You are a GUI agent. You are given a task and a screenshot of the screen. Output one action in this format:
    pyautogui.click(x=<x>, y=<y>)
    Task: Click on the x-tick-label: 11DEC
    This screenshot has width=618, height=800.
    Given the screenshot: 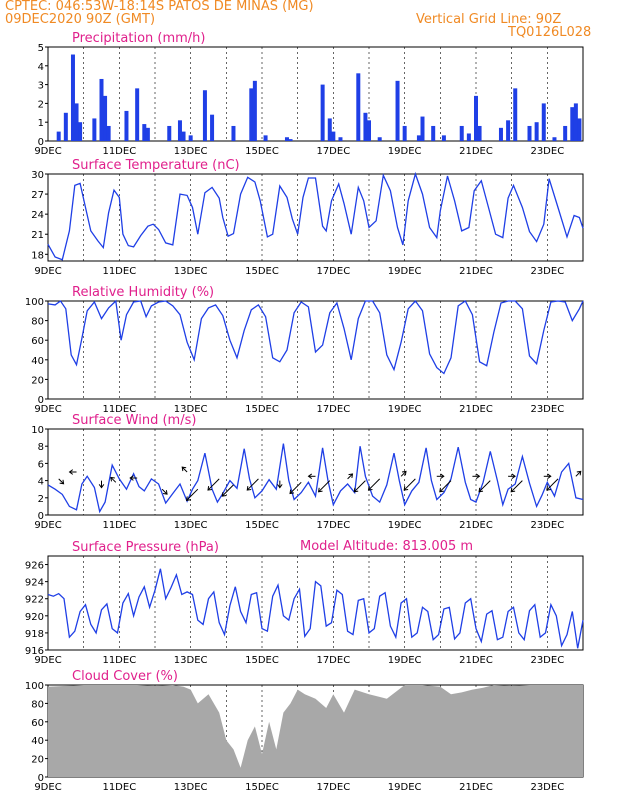 What is the action you would take?
    pyautogui.click(x=119, y=525)
    